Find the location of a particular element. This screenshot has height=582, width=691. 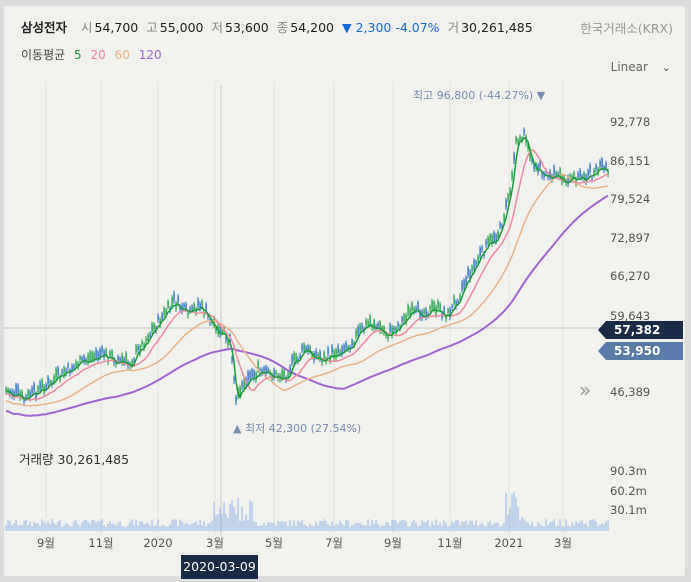

scale-dropdown: Linear ⌄ is located at coordinates (641, 67).